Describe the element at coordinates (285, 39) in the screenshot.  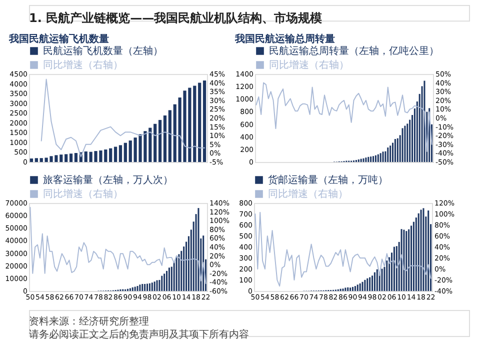
I see `chart-title: 我国民航运输总周转量` at that location.